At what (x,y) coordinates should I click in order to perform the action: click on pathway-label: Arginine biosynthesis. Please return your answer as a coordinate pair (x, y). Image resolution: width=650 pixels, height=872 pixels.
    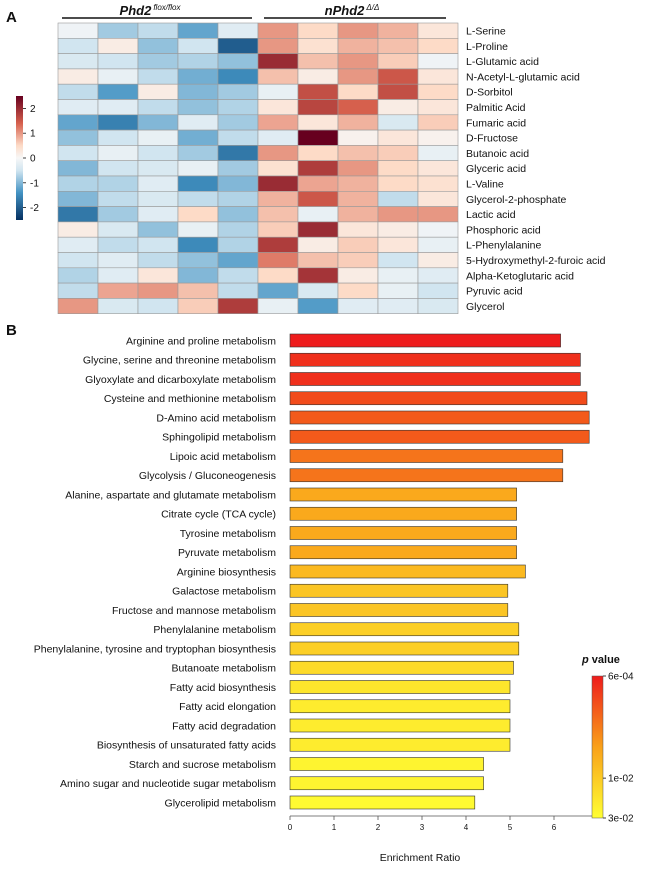
    Looking at the image, I should click on (226, 572).